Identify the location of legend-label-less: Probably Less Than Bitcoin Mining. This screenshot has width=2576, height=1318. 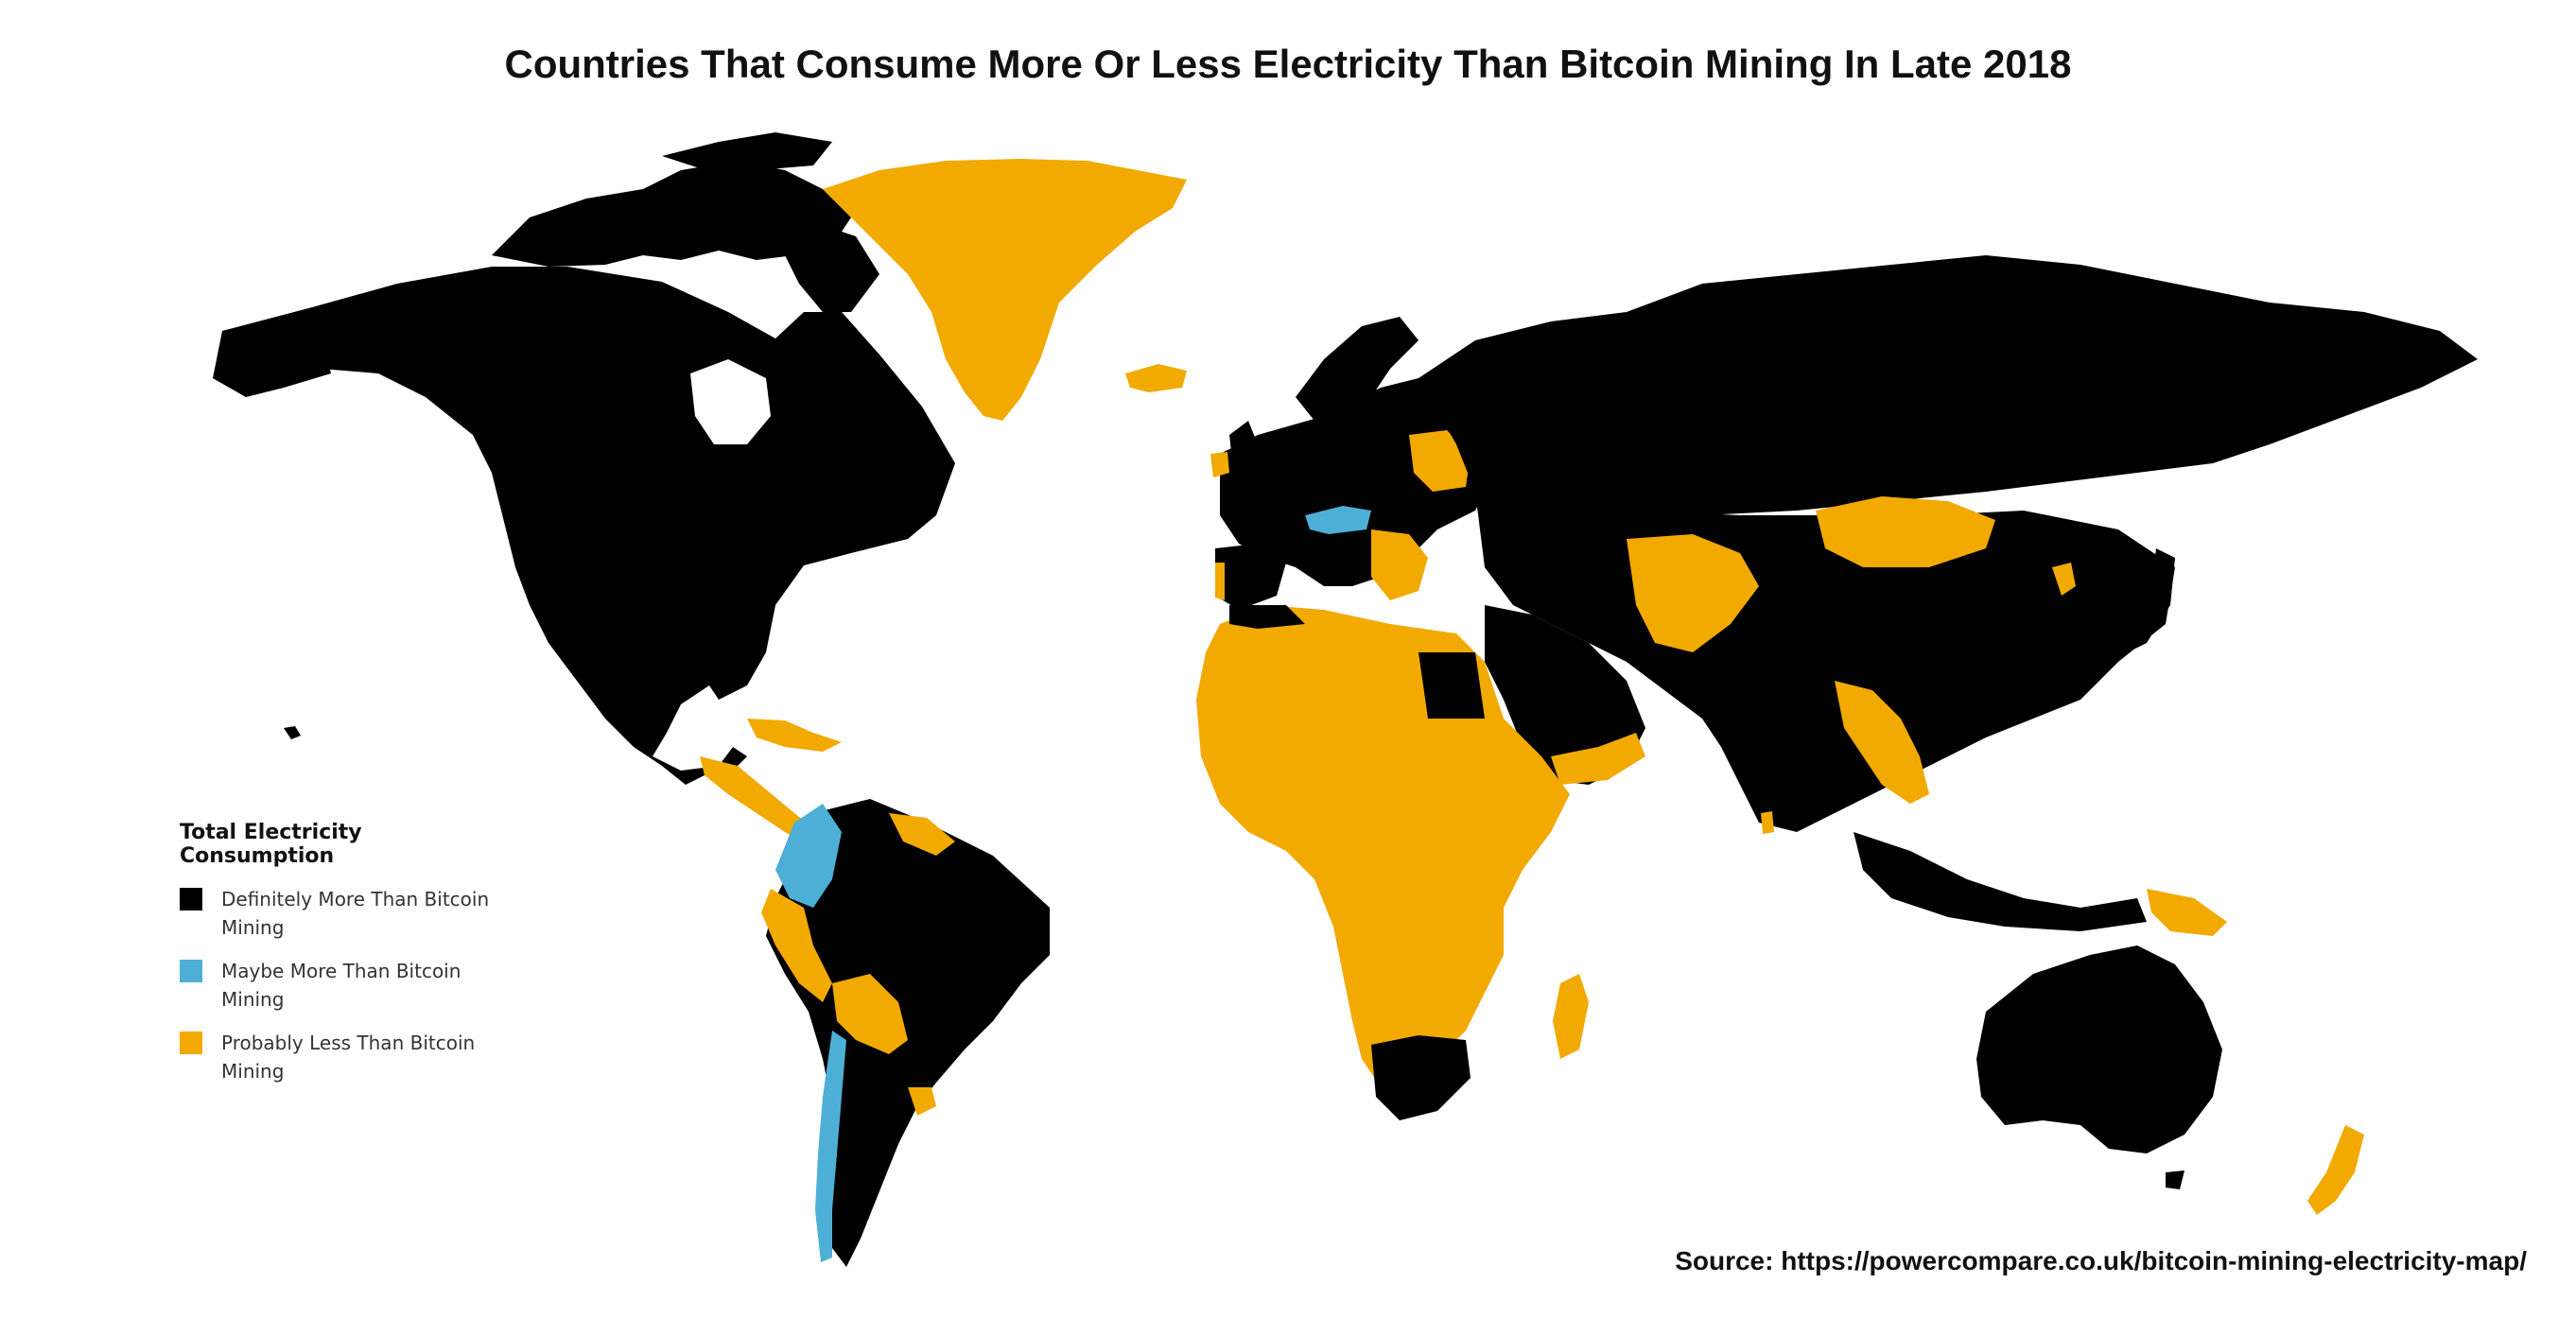
(348, 1057).